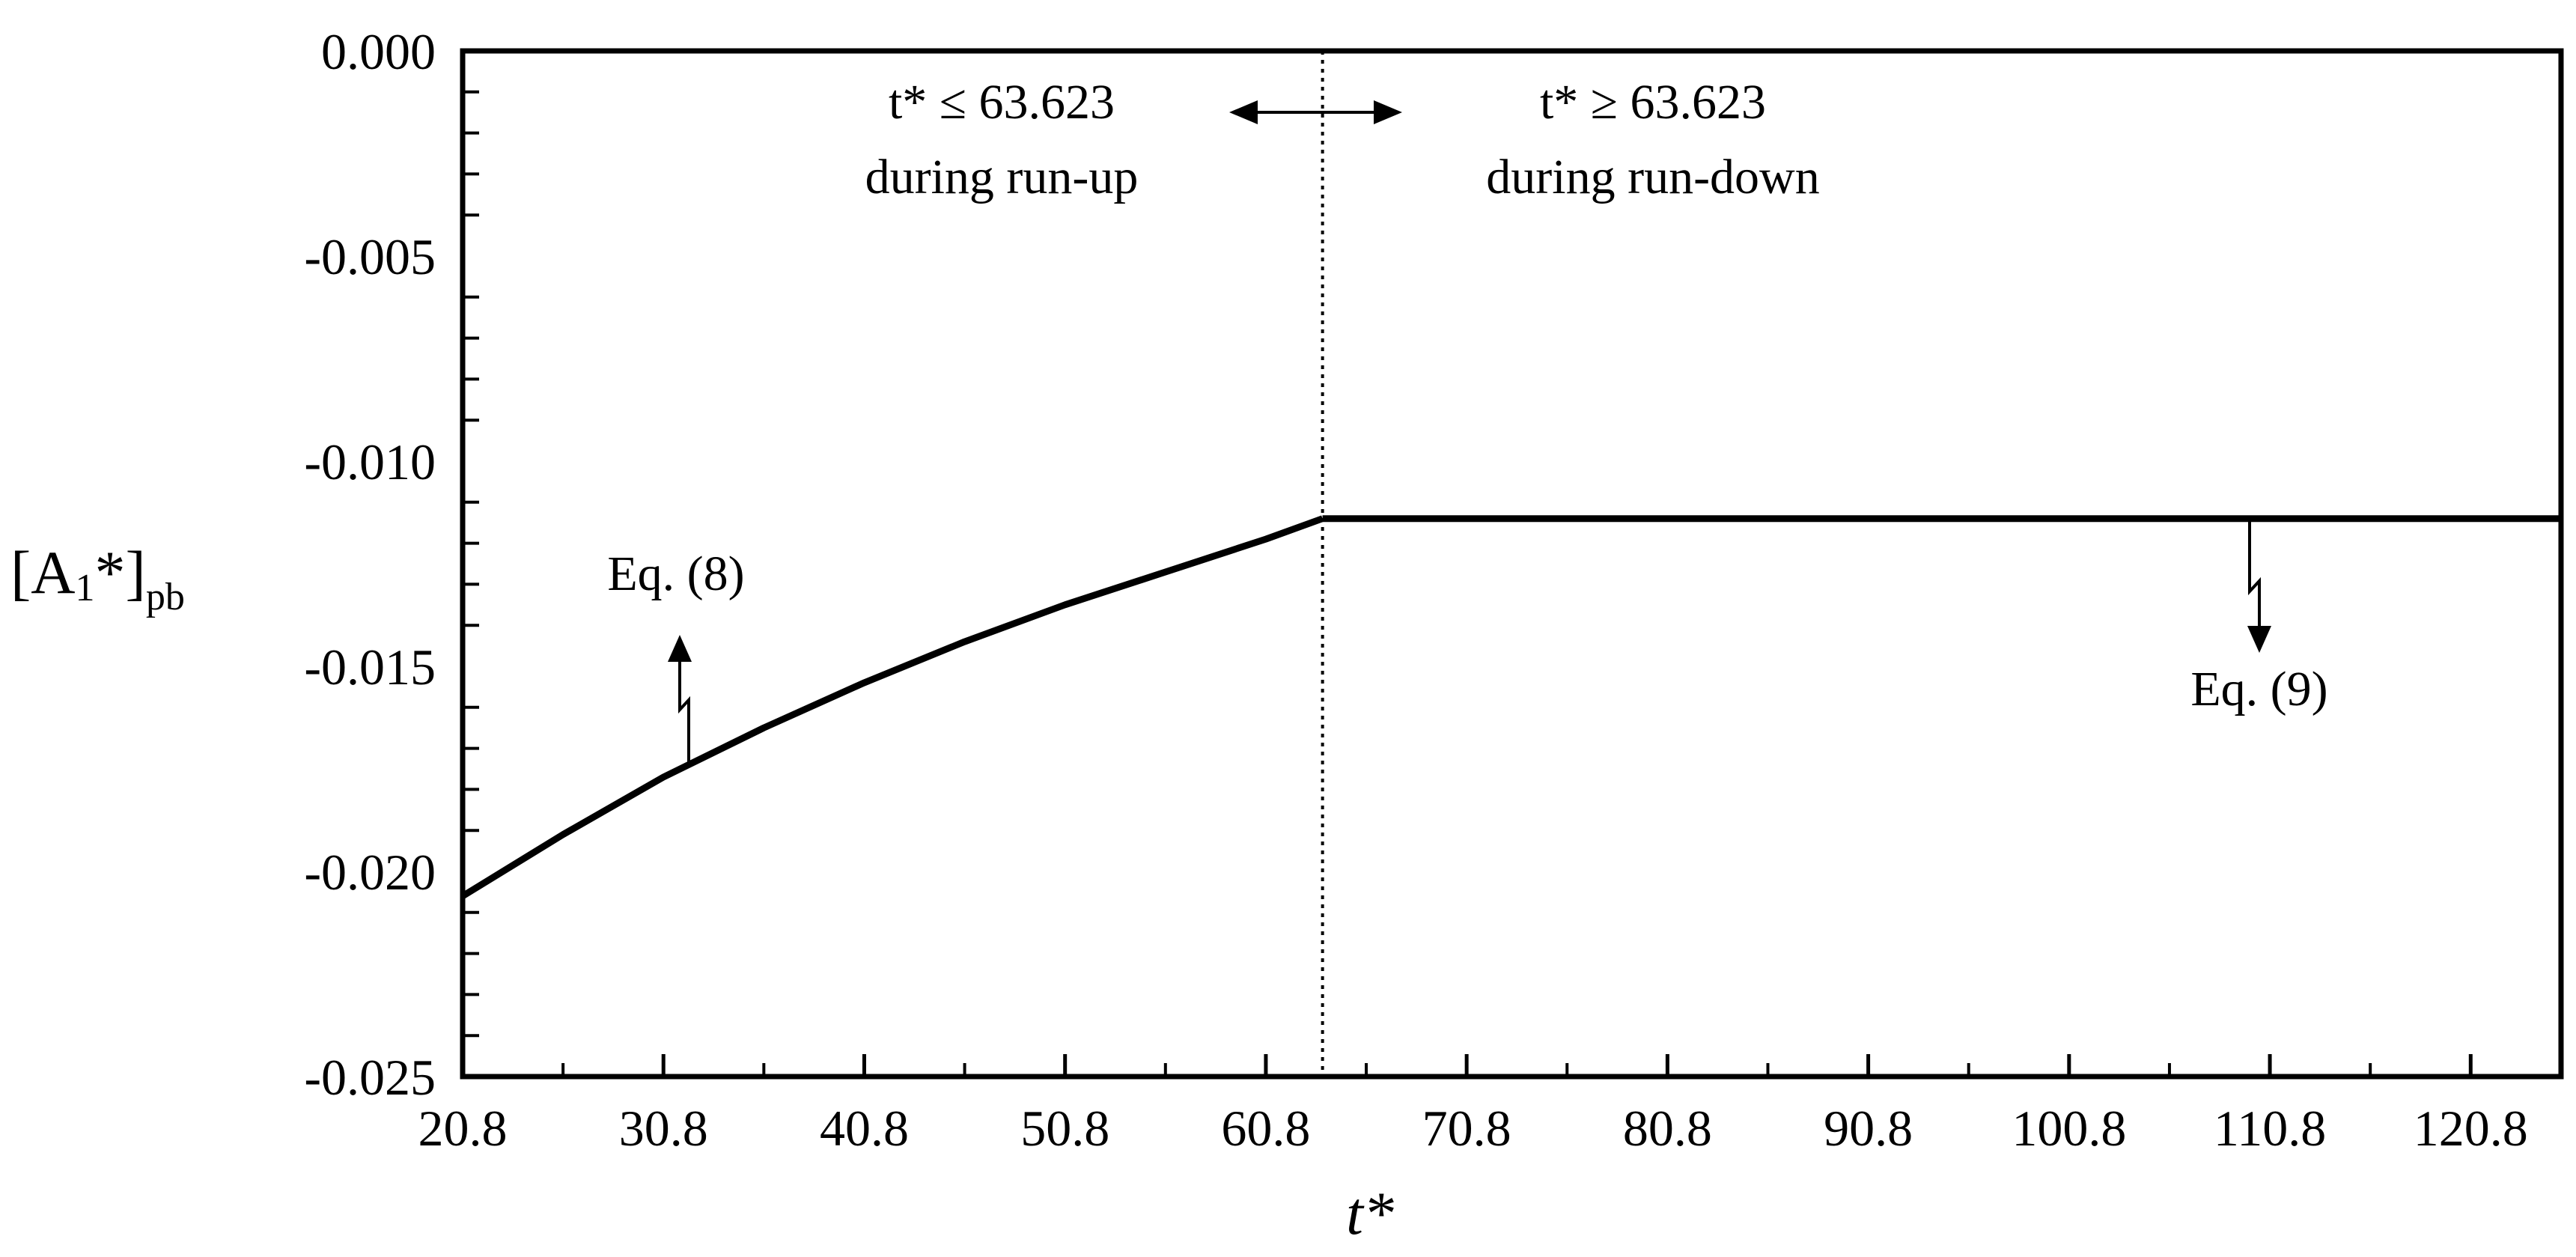 This screenshot has width=2576, height=1257. What do you see at coordinates (663, 1128) in the screenshot?
I see `x-tick-label: 30.8` at bounding box center [663, 1128].